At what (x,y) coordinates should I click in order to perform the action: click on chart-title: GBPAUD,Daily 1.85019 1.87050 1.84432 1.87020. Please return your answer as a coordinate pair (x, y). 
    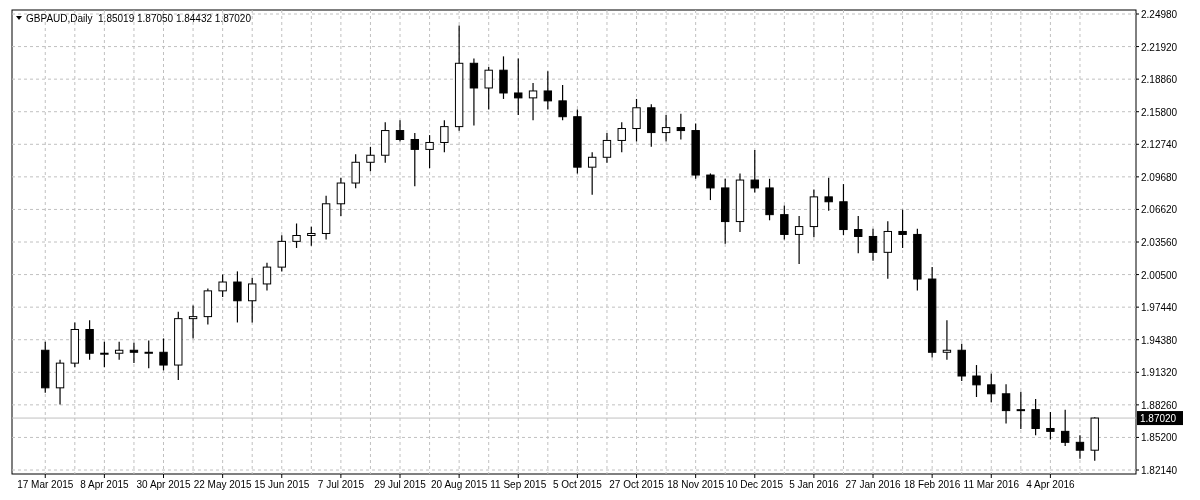
    Looking at the image, I should click on (139, 18).